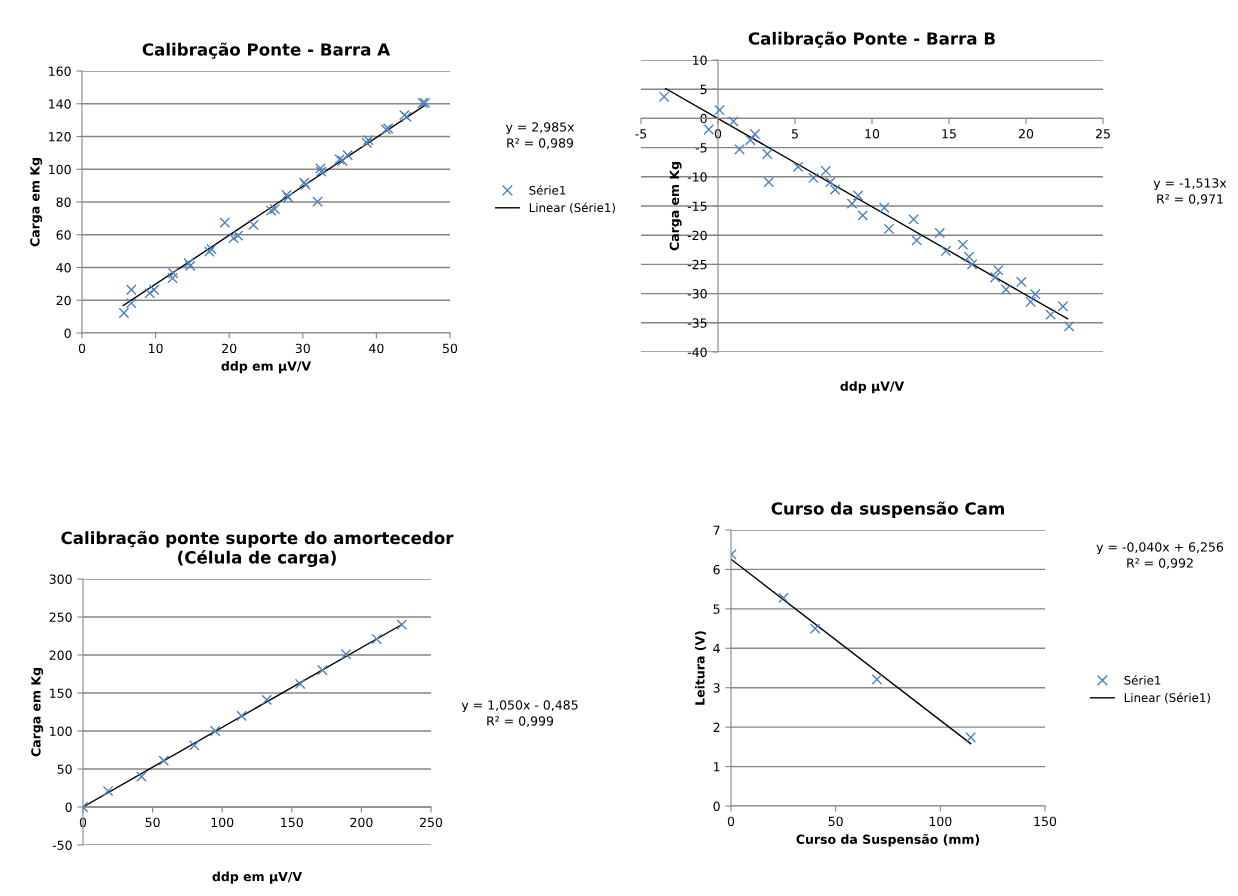 The width and height of the screenshot is (1238, 896). I want to click on x-tick-label: 10, so click(872, 134).